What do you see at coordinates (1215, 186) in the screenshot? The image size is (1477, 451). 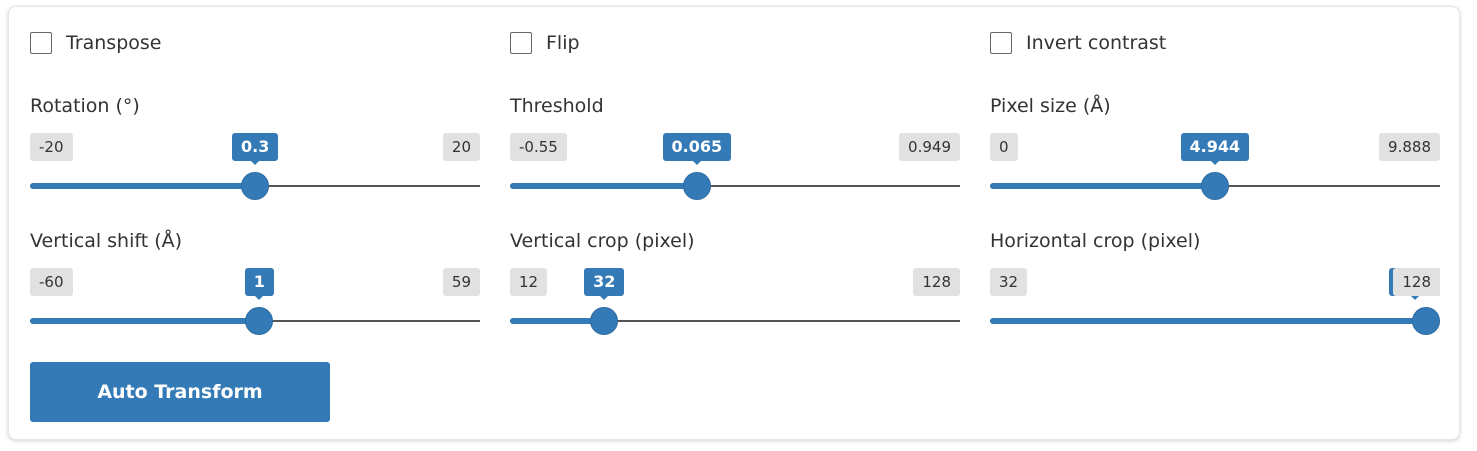 I see `pixel-size-handle` at bounding box center [1215, 186].